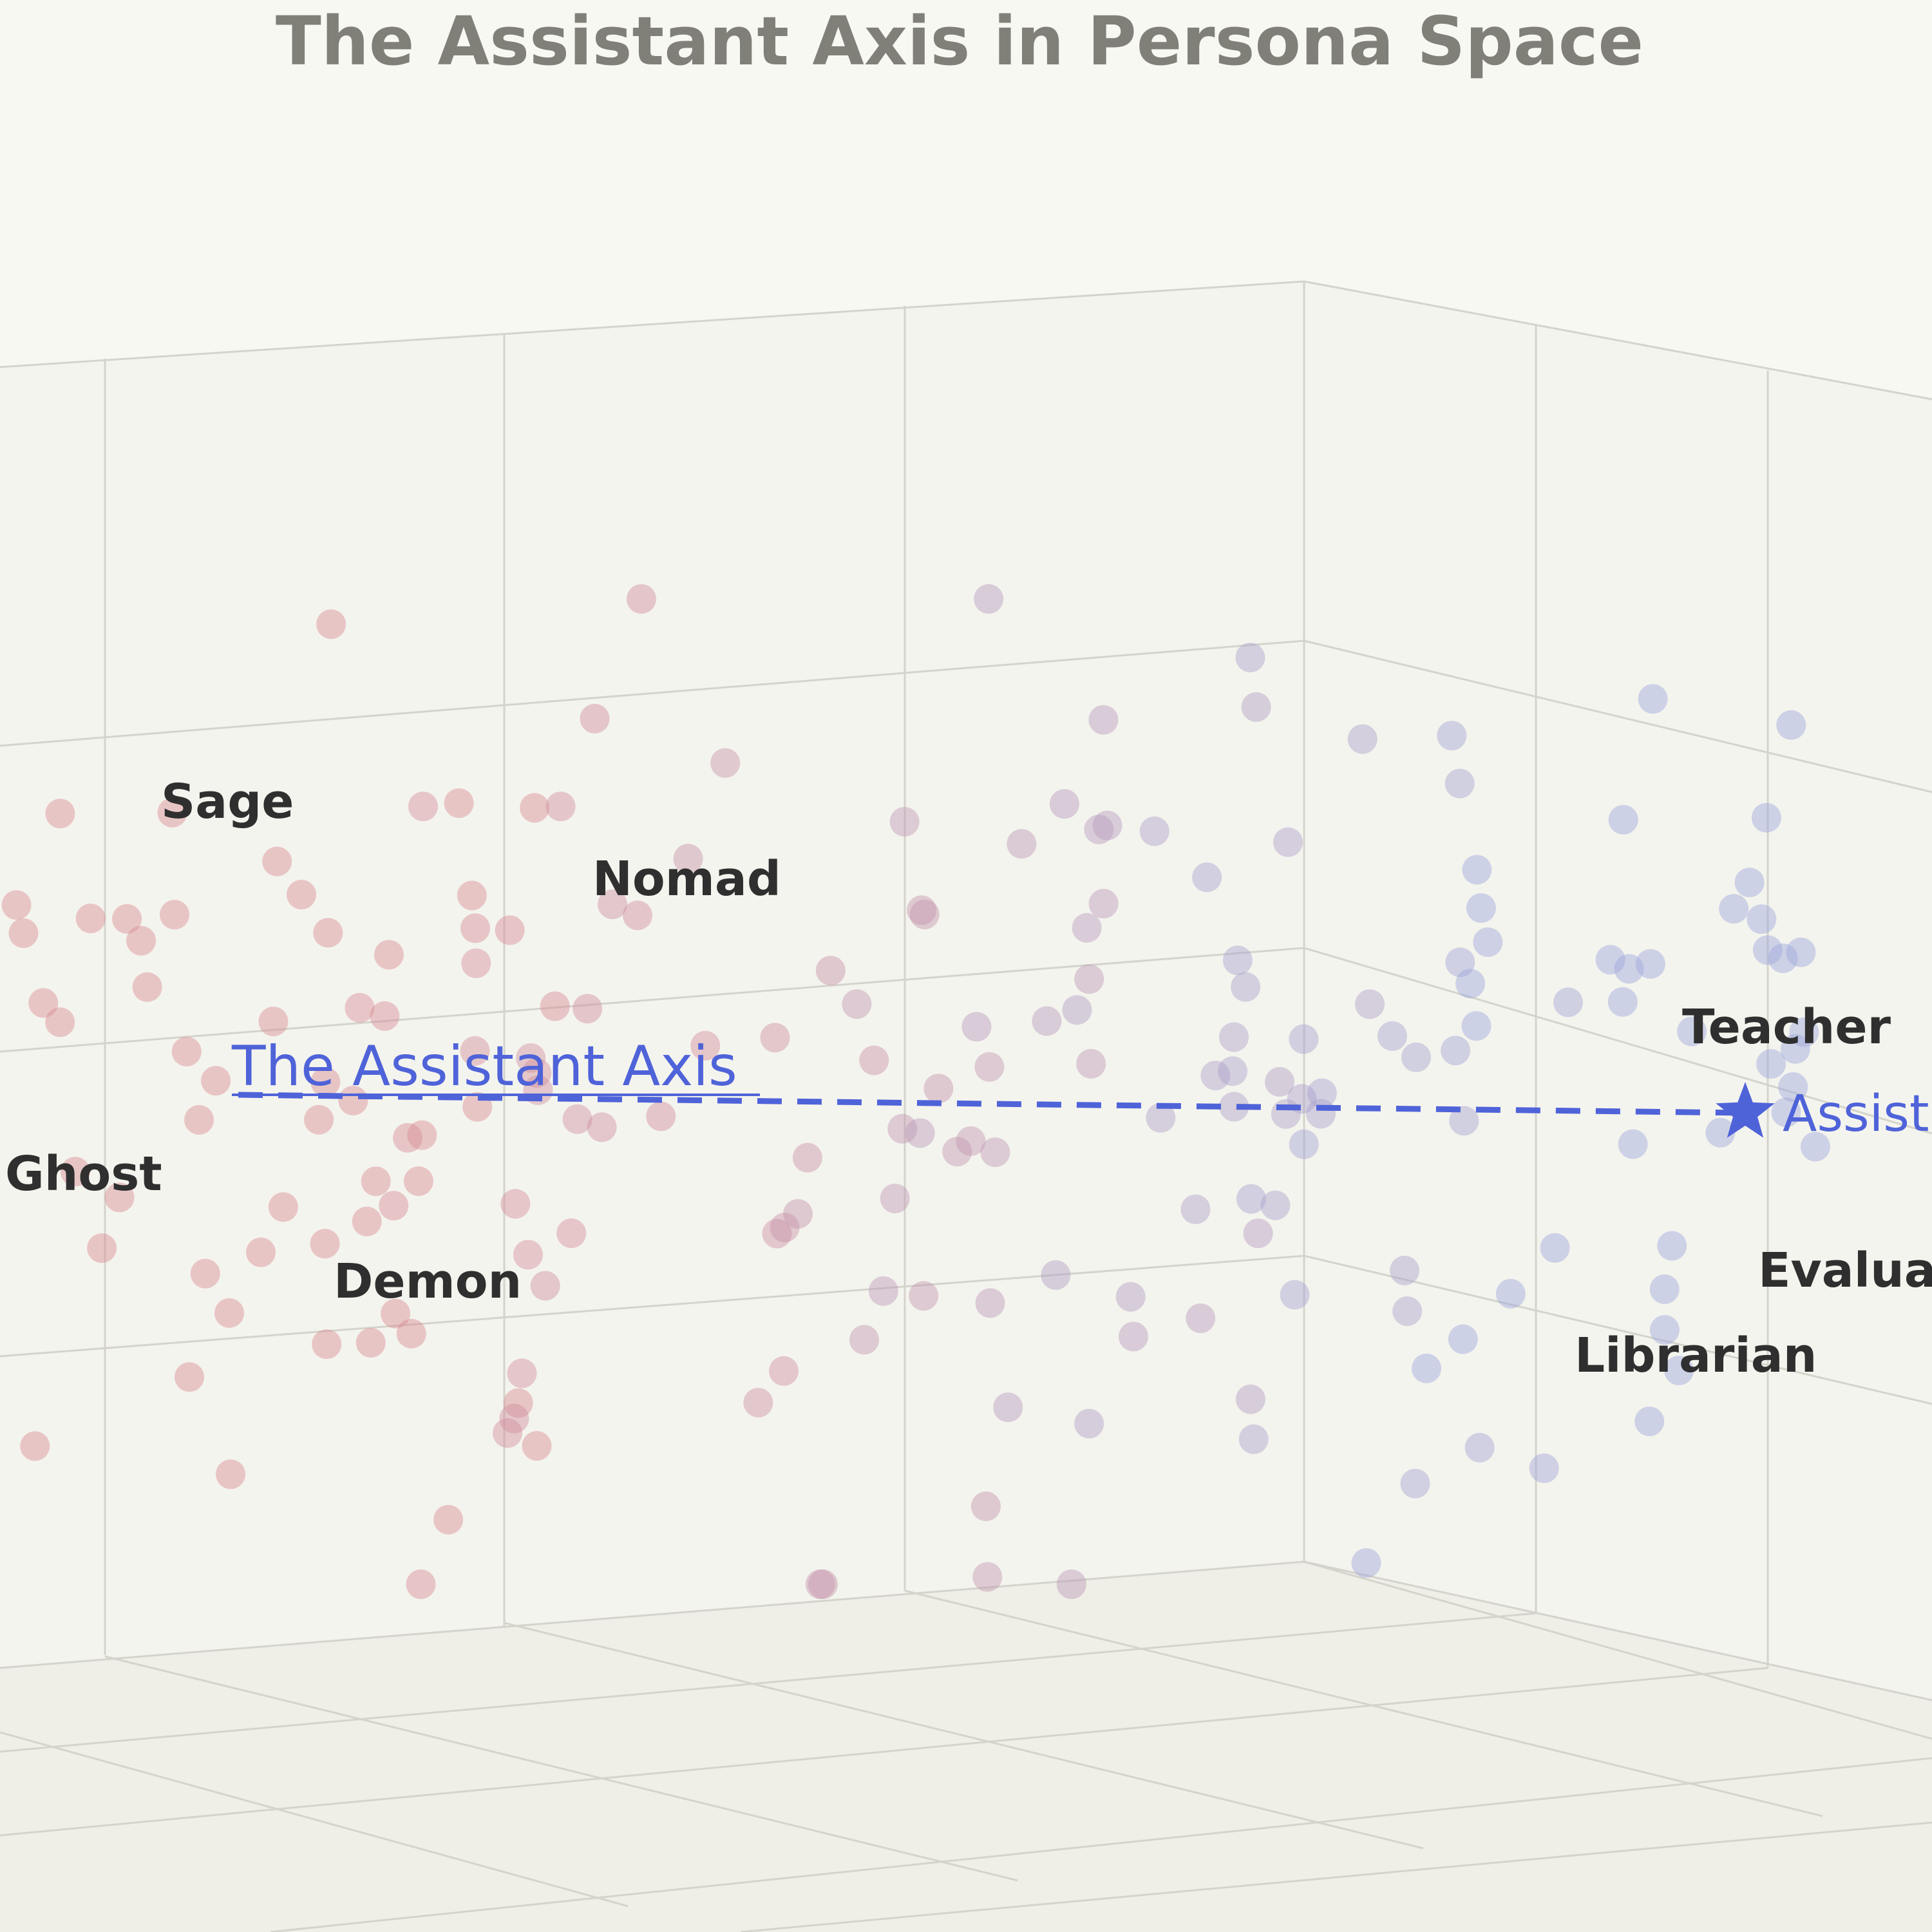 This screenshot has width=1932, height=1932. I want to click on gridline-floor-depth, so click(964, 1736).